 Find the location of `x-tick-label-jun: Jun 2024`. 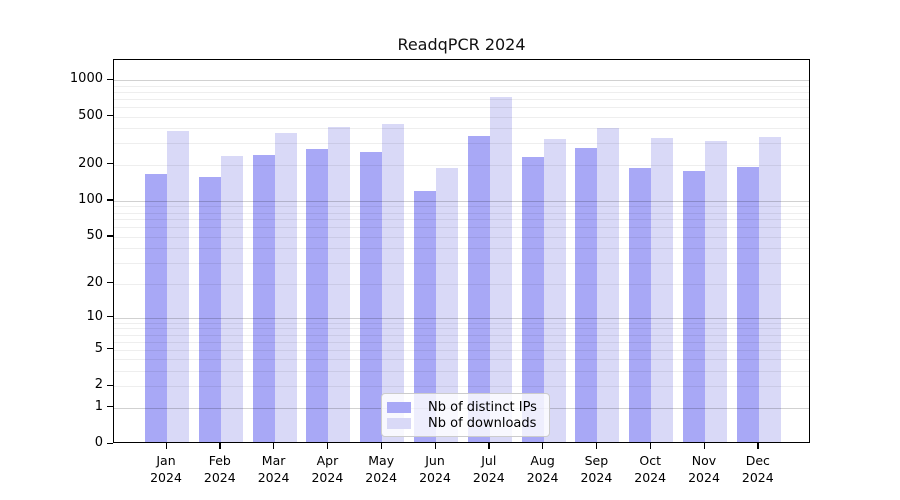

x-tick-label-jun: Jun 2024 is located at coordinates (435, 469).